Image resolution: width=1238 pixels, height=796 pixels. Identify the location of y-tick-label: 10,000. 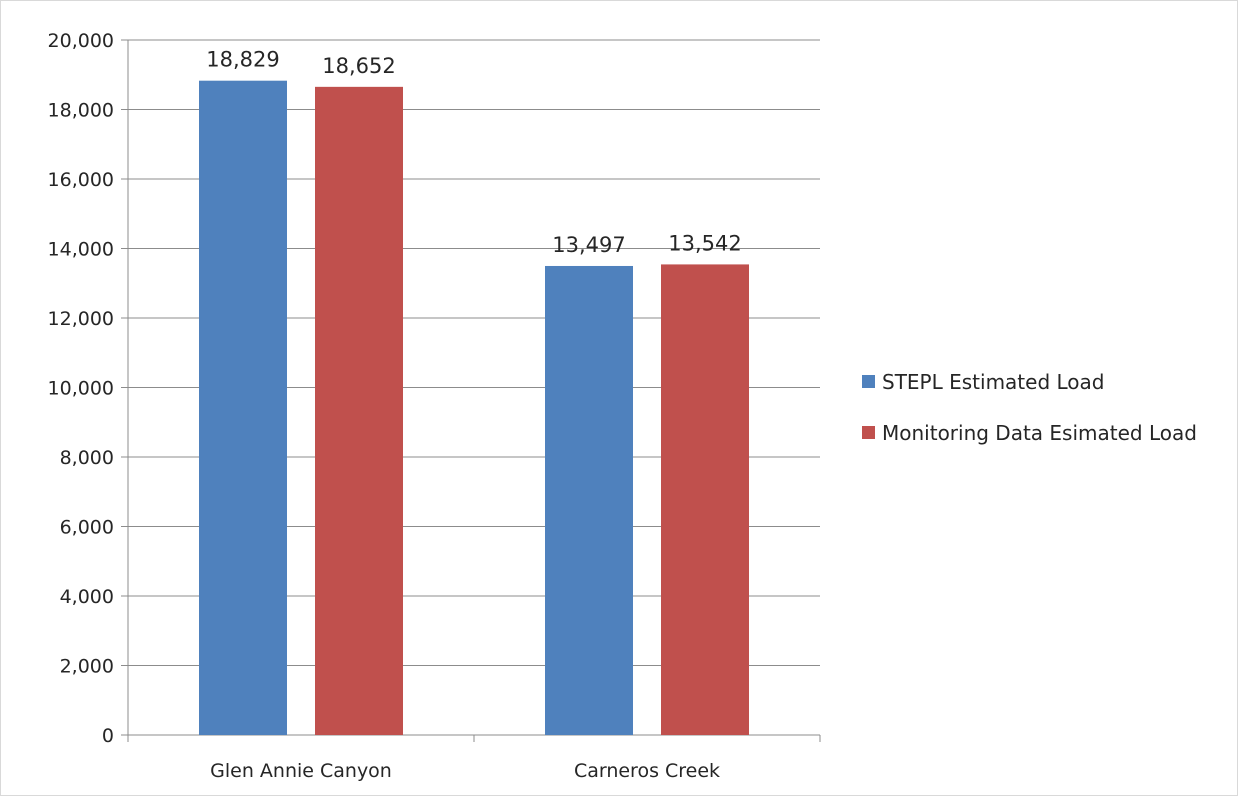
(81, 389).